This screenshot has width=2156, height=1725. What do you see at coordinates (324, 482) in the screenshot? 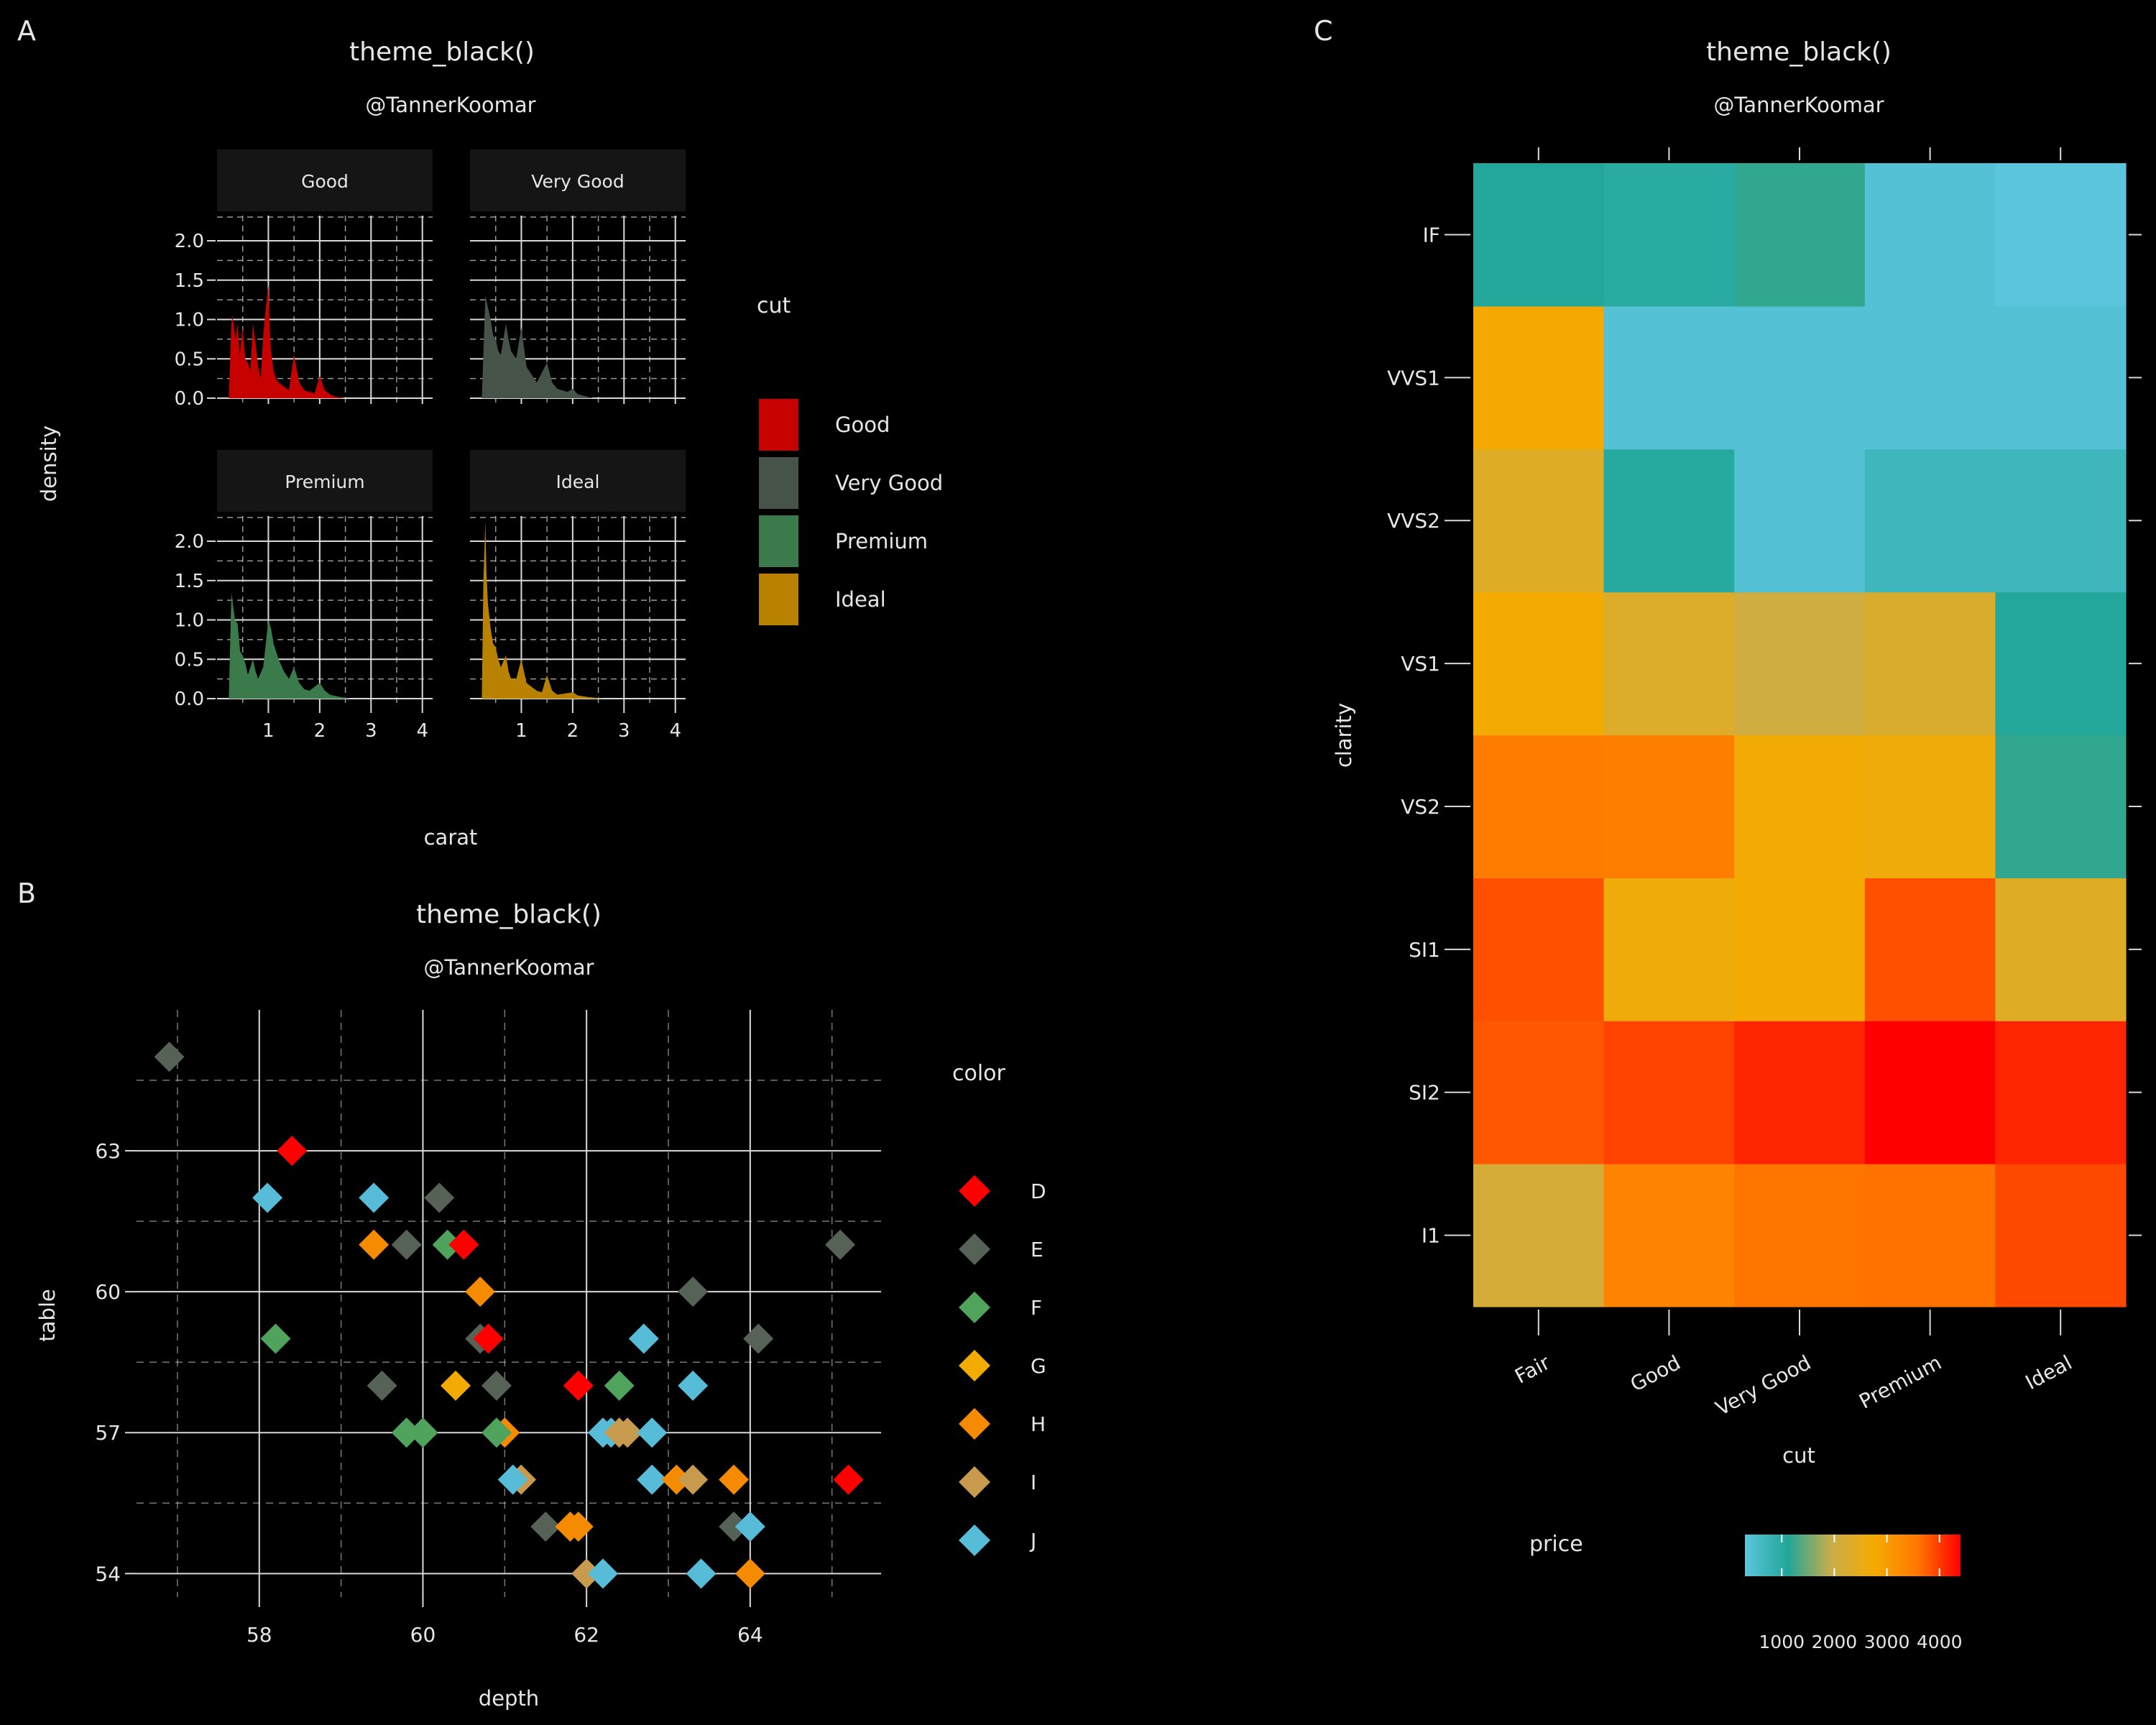
I see `facet-strip-label: Premium` at bounding box center [324, 482].